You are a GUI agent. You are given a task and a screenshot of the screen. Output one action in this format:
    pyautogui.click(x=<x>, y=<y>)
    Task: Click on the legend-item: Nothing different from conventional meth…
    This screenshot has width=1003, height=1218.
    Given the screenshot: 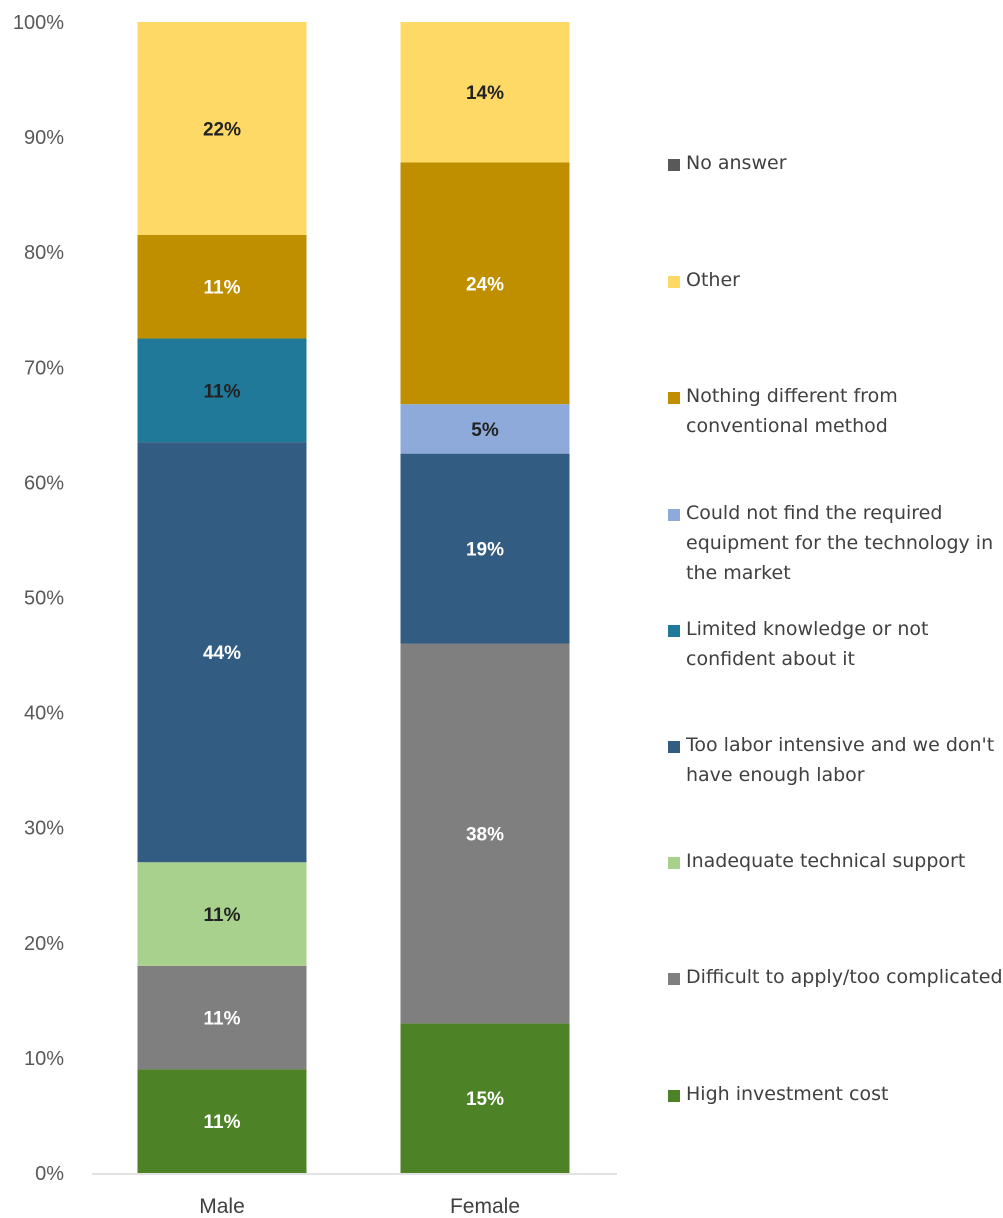 What is the action you would take?
    pyautogui.click(x=835, y=413)
    